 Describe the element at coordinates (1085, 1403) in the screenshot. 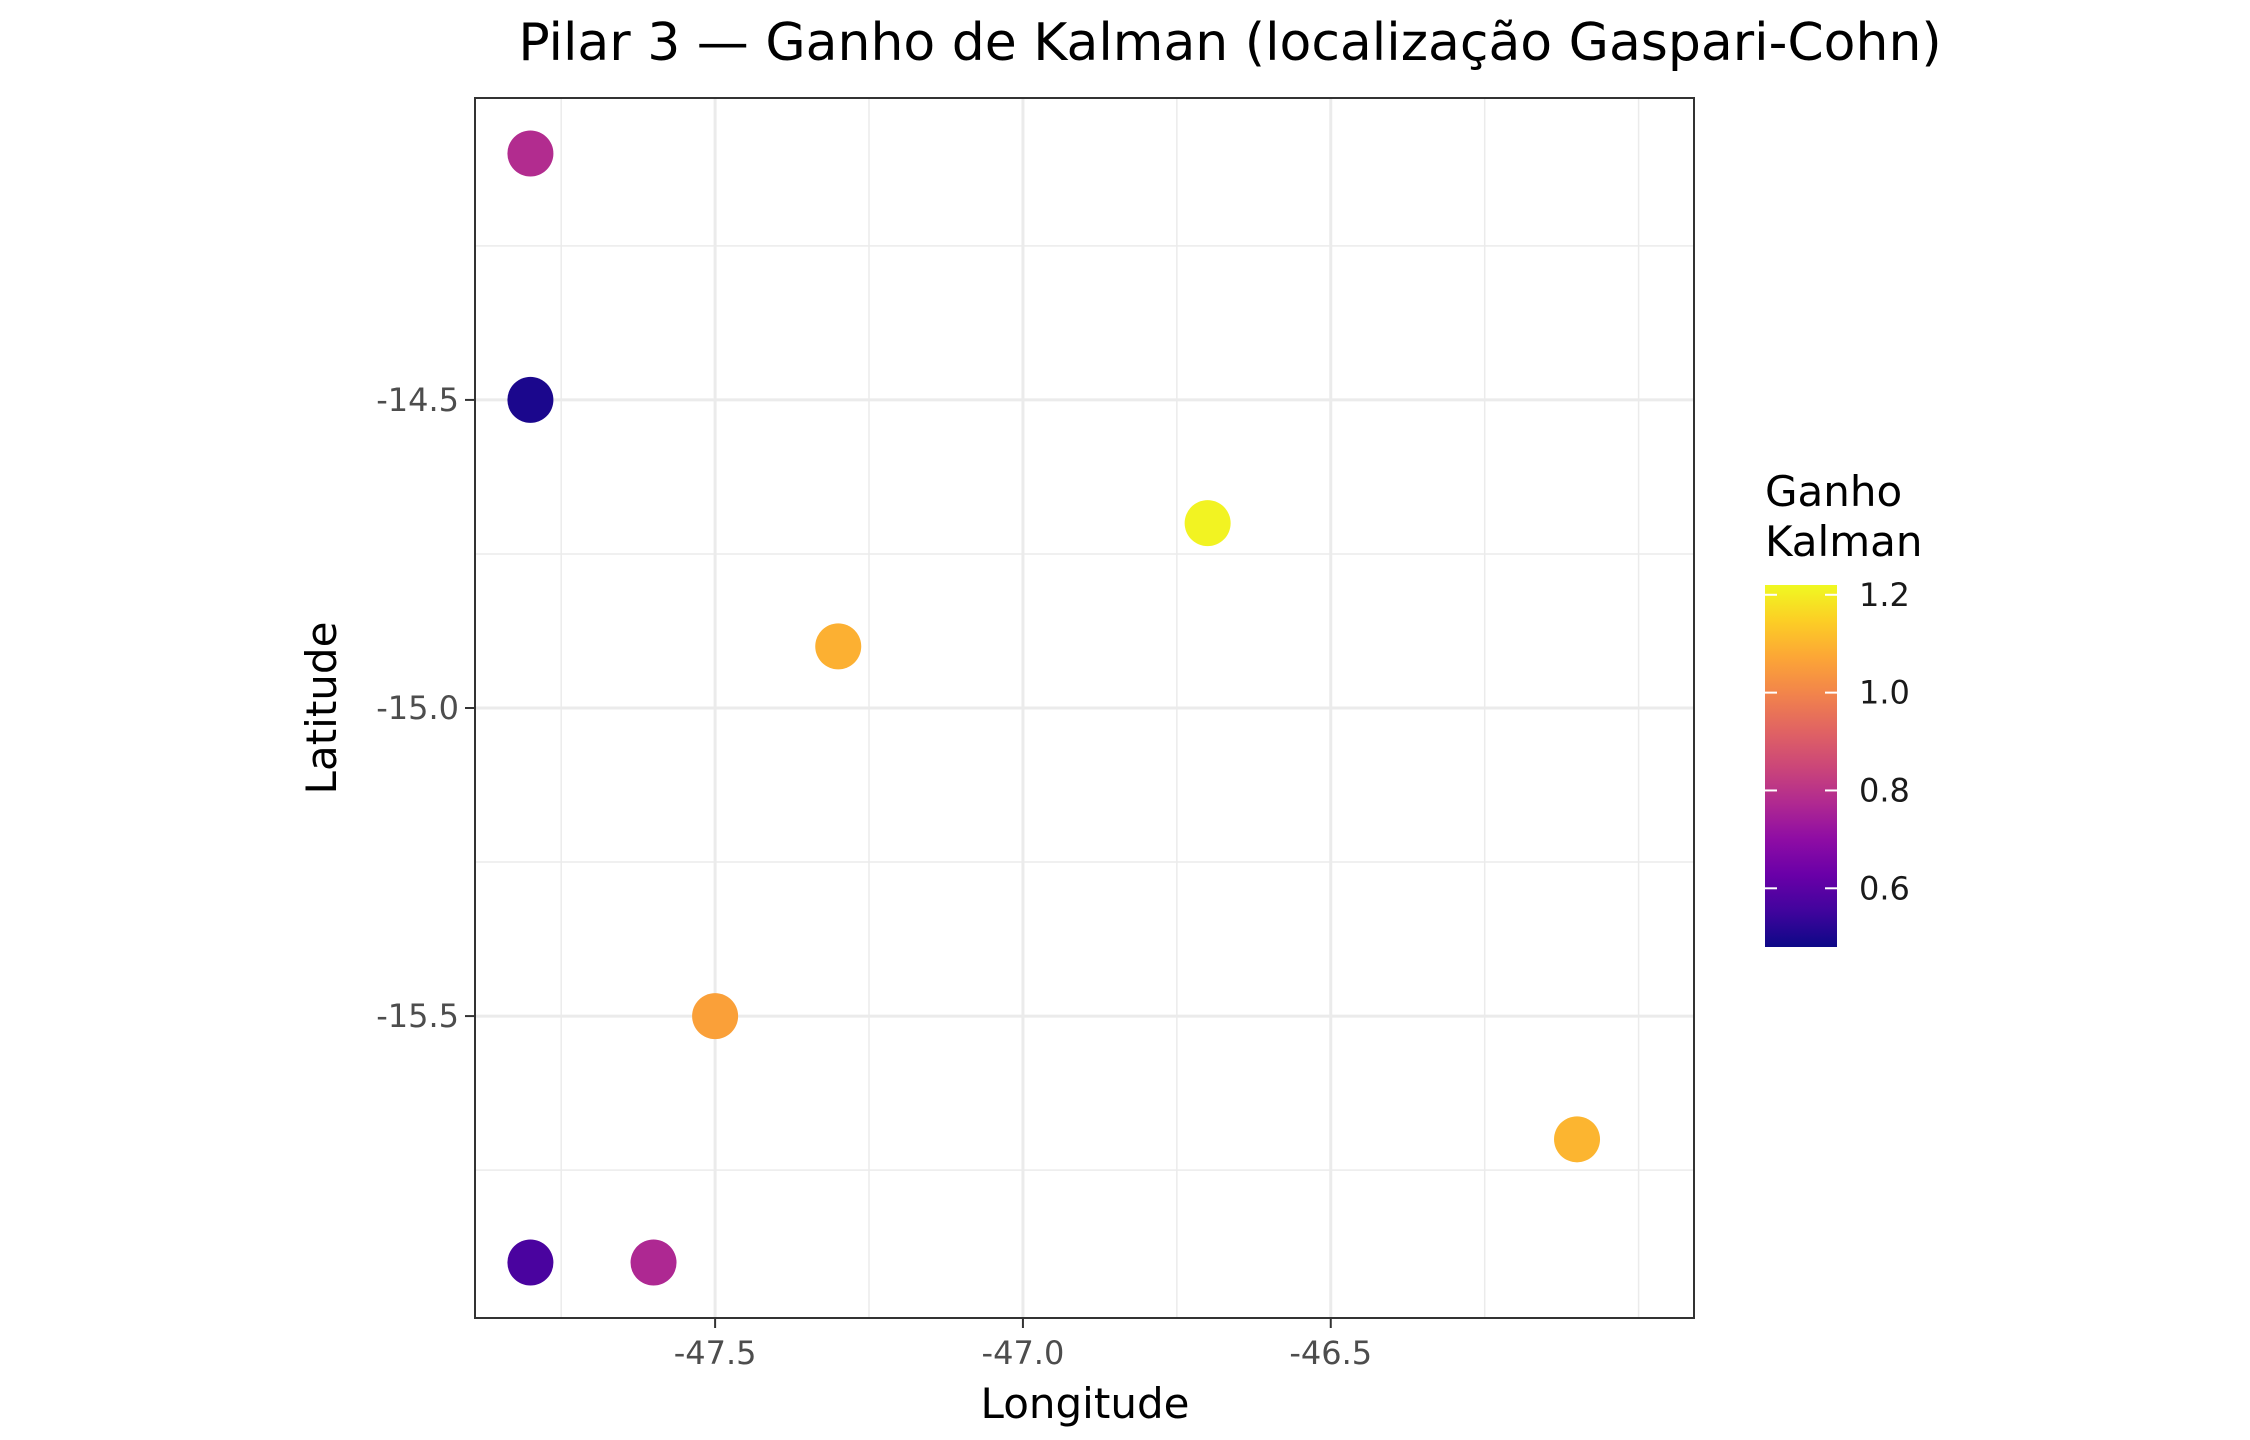

I see `x-axis-title: Longitude` at that location.